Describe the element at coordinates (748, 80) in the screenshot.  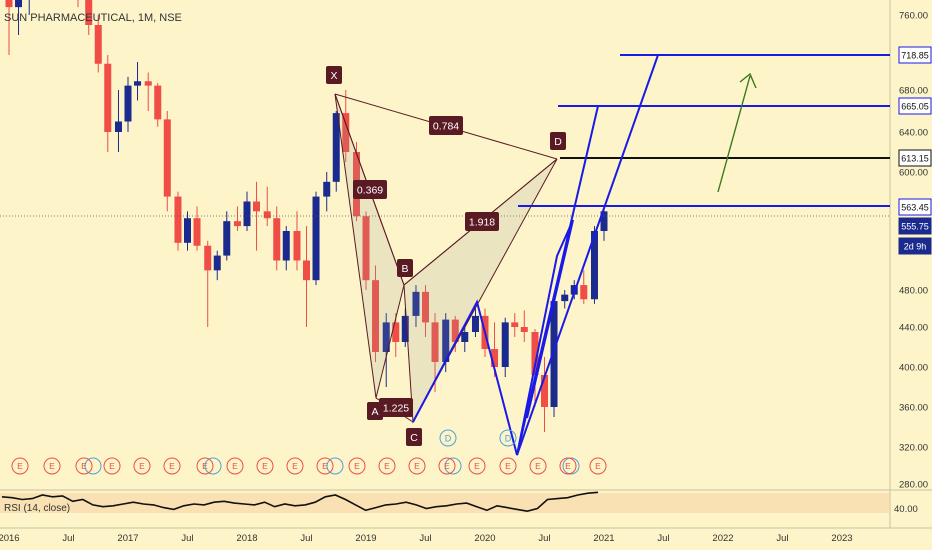
I see `arrow-head` at that location.